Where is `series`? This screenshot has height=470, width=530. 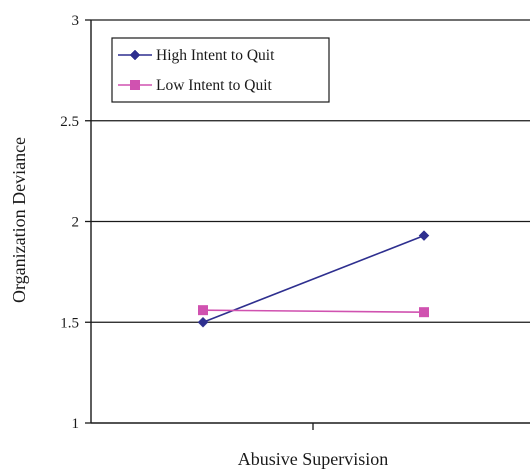
series is located at coordinates (313, 279).